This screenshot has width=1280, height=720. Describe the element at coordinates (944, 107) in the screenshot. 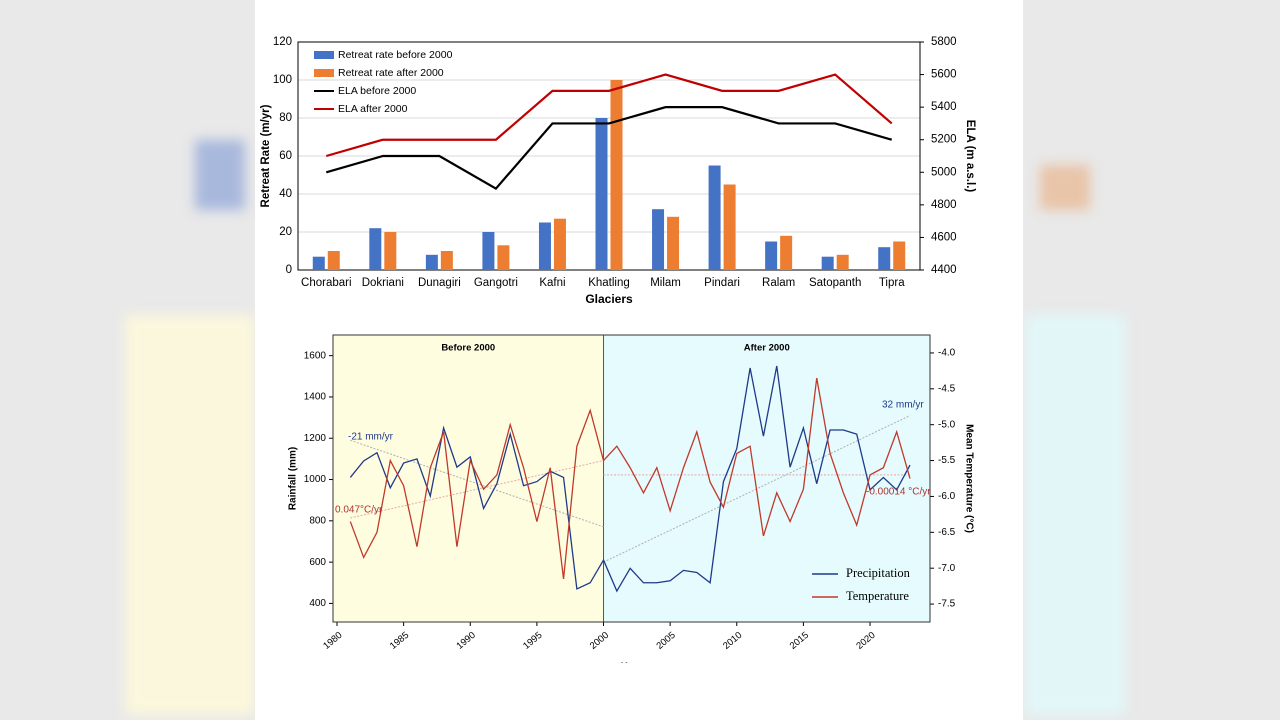

I see `y2-tick-label: 5400` at that location.